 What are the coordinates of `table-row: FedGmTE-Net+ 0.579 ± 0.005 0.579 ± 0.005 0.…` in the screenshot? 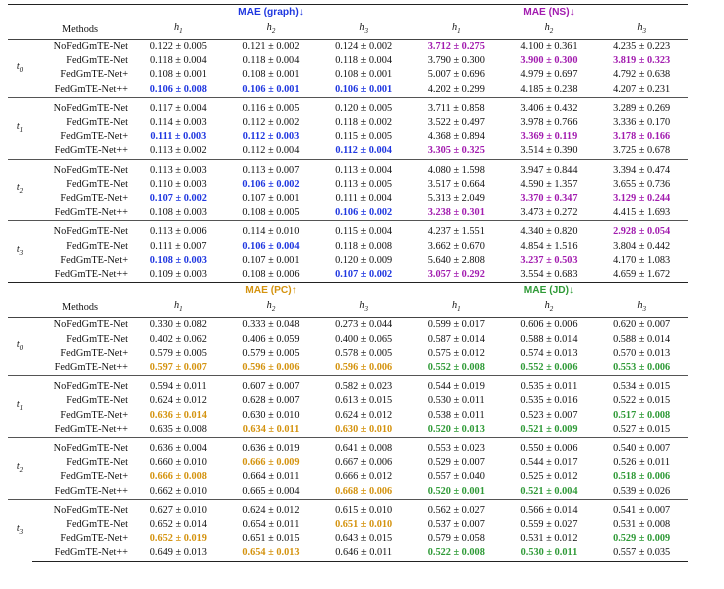 It's located at (348, 354).